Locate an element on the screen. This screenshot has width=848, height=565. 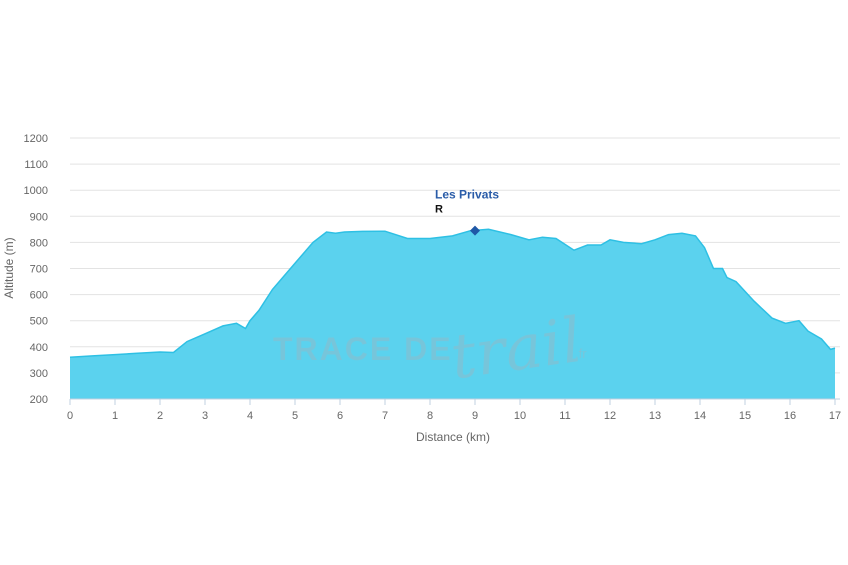
x-tick-label: 12 is located at coordinates (610, 416).